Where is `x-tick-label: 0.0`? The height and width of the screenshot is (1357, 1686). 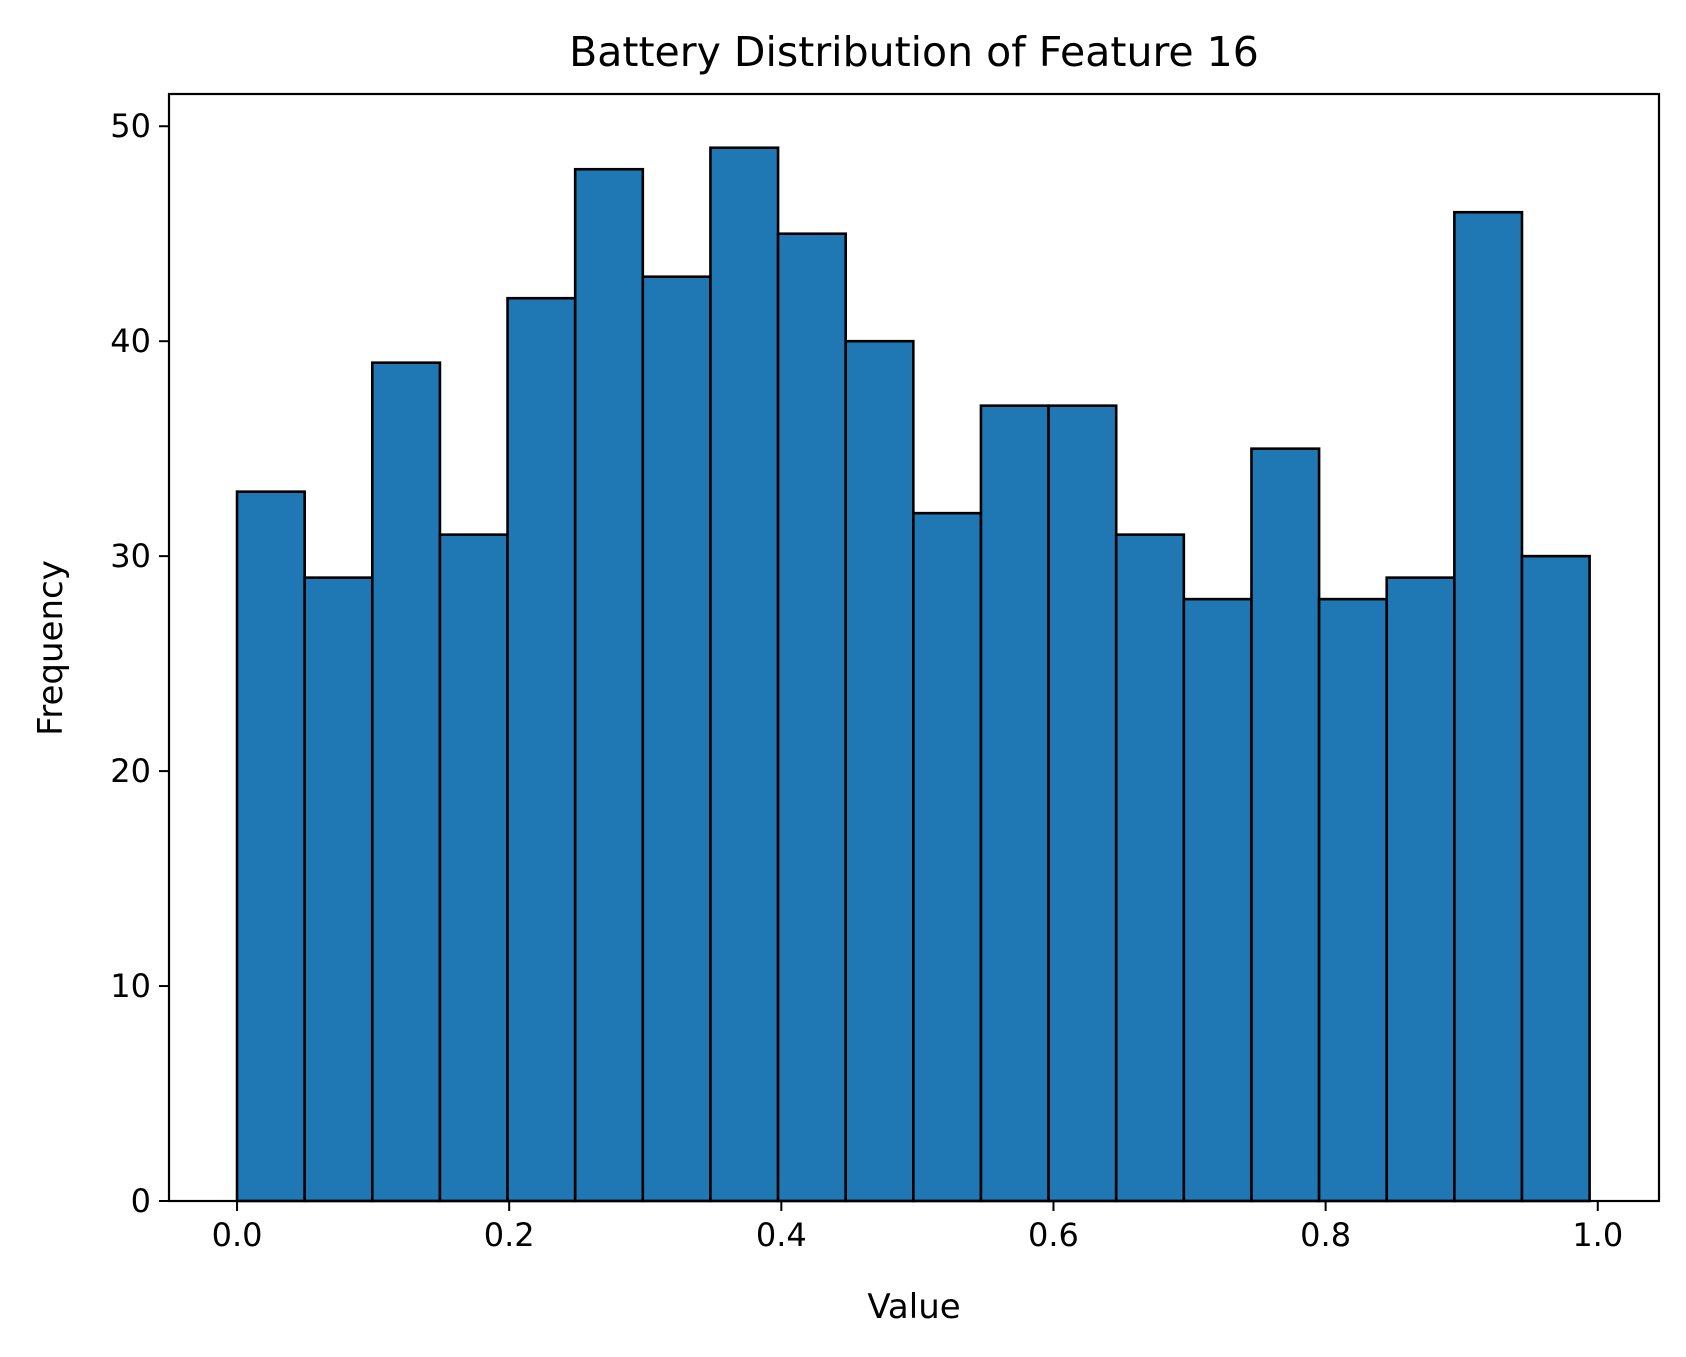 x-tick-label: 0.0 is located at coordinates (237, 1235).